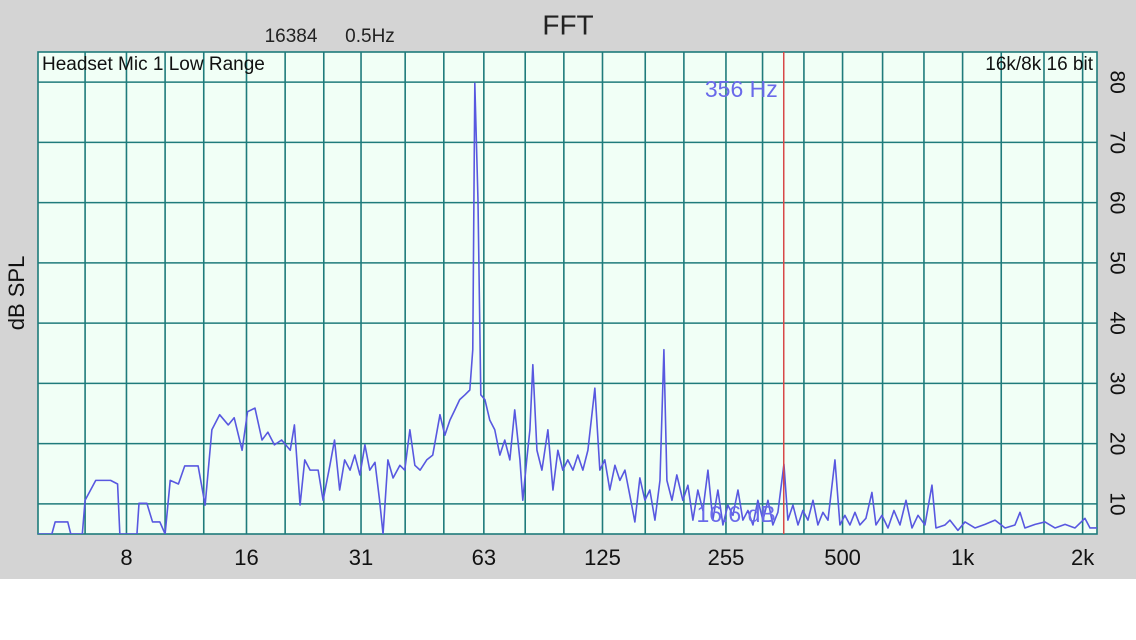 The height and width of the screenshot is (640, 1136). Describe the element at coordinates (16, 293) in the screenshot. I see `y-axis-label: dB SPL` at that location.